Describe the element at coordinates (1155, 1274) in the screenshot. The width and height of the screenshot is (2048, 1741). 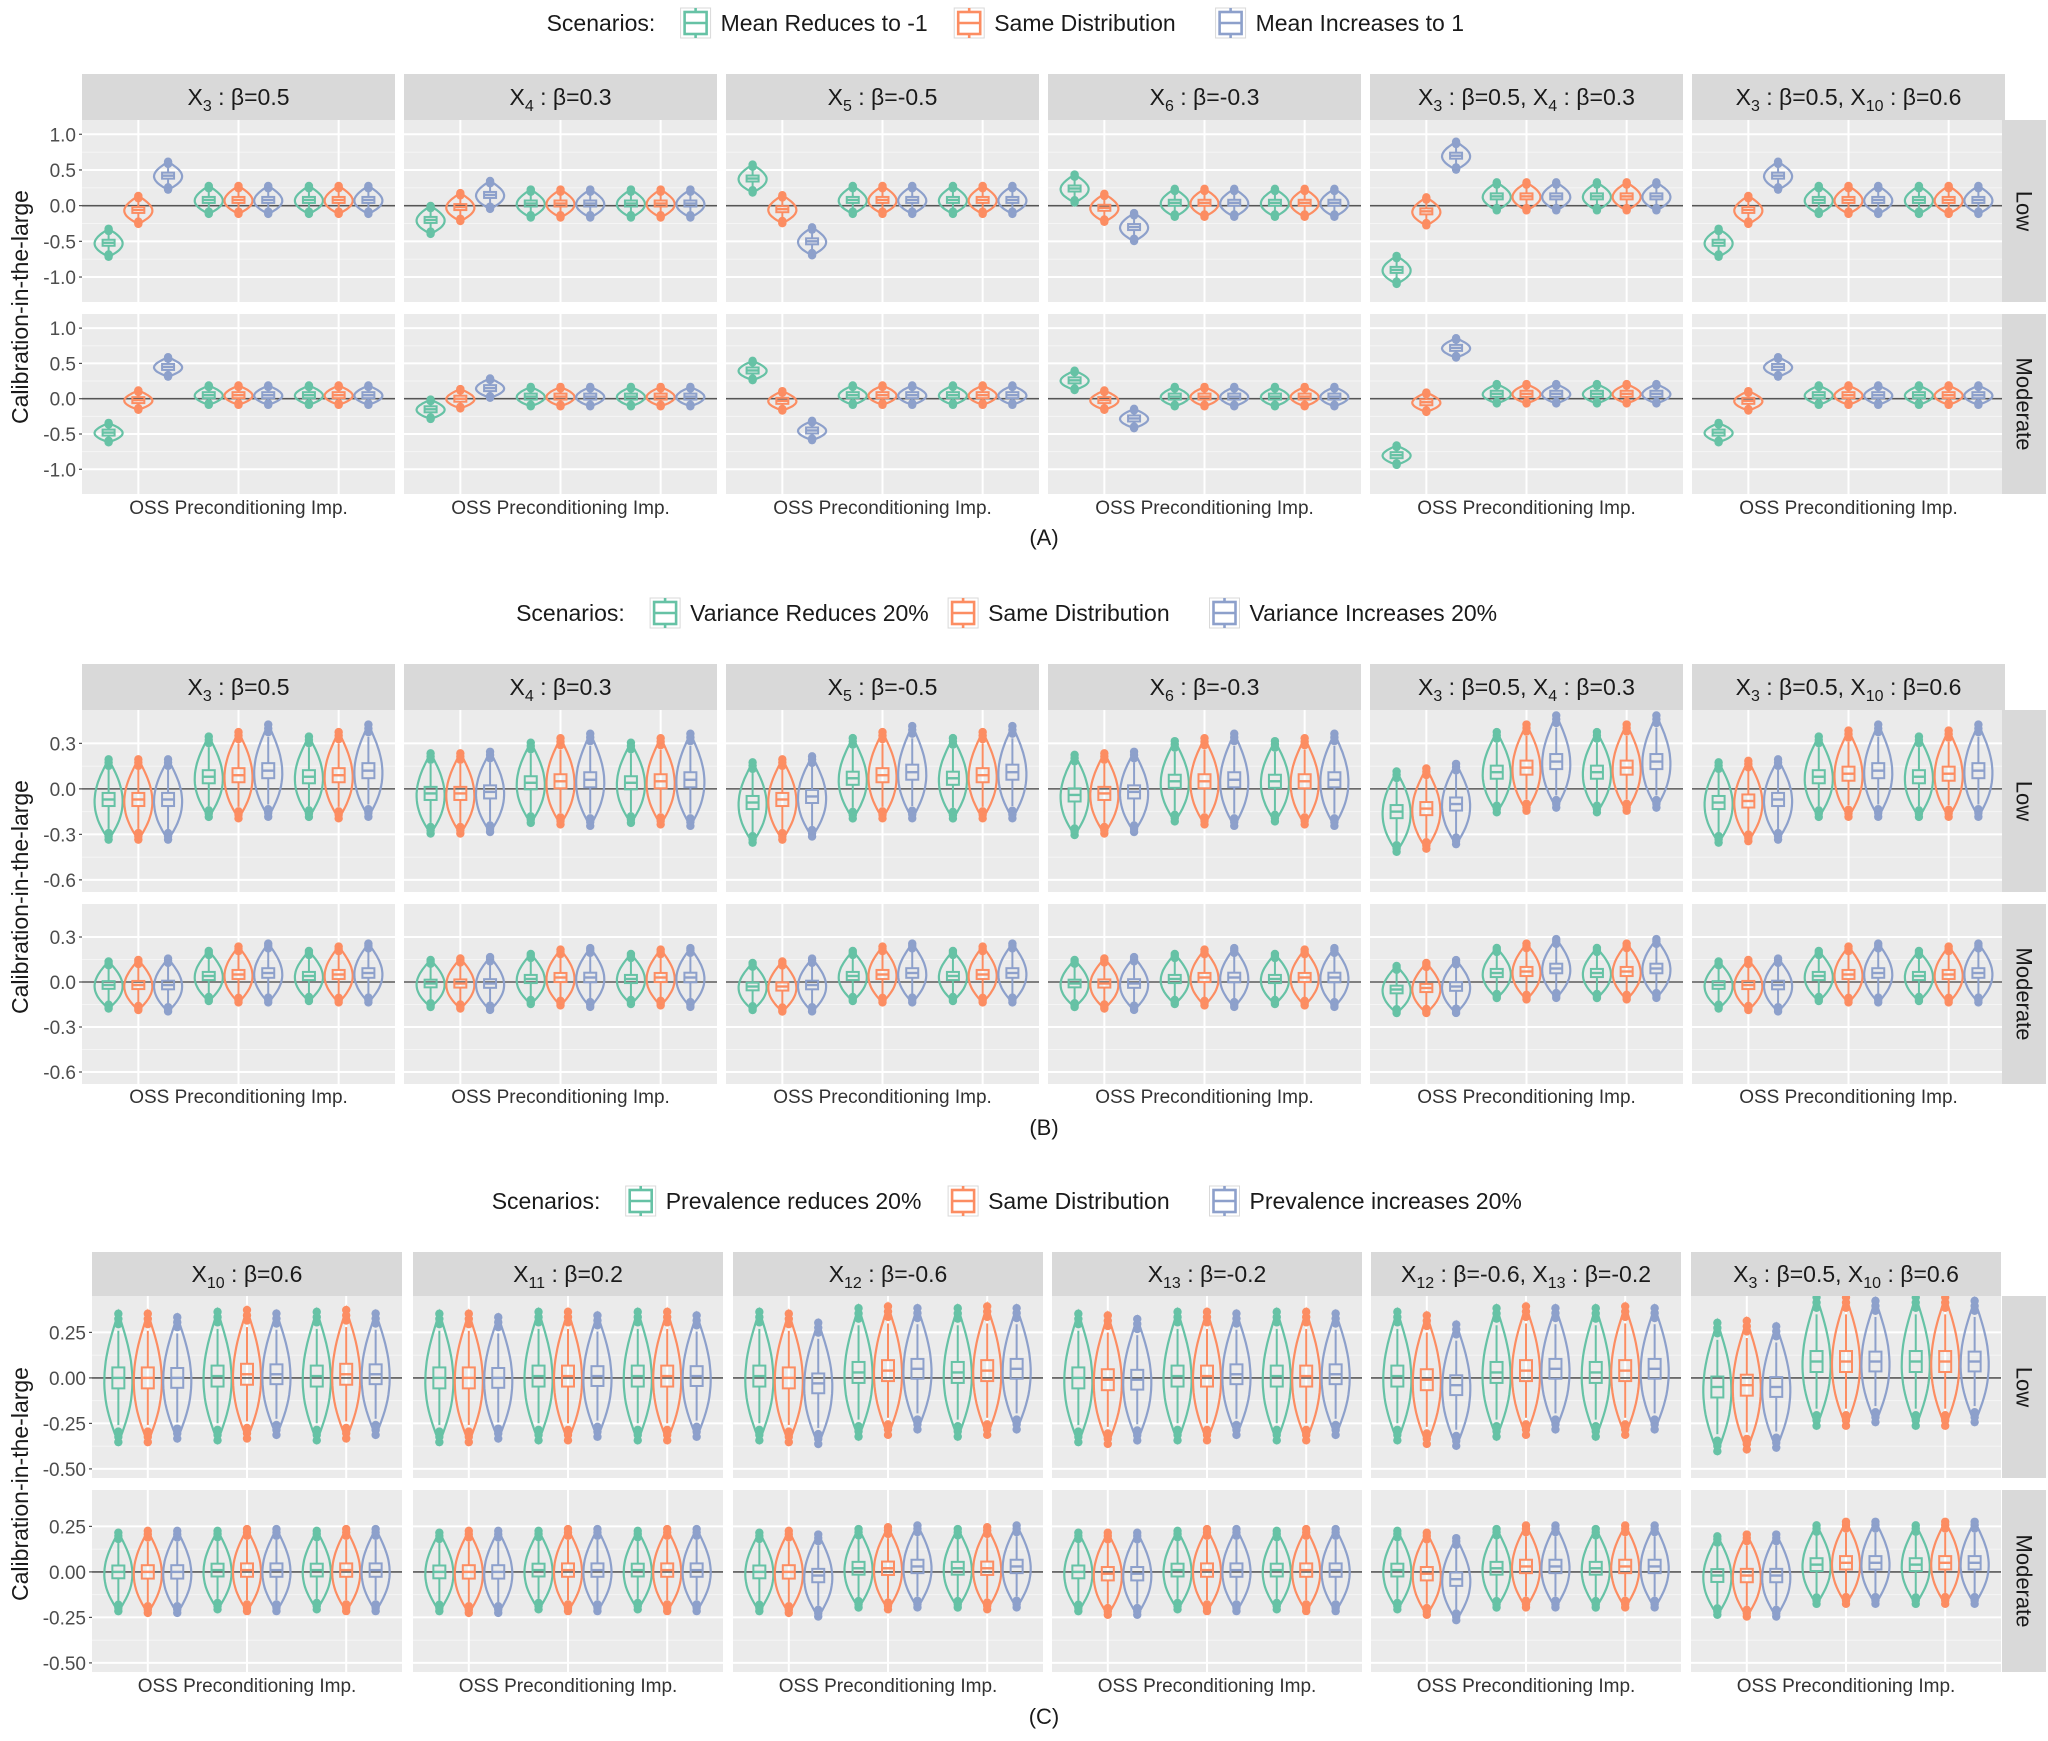
I see `facet-title-part: X` at that location.